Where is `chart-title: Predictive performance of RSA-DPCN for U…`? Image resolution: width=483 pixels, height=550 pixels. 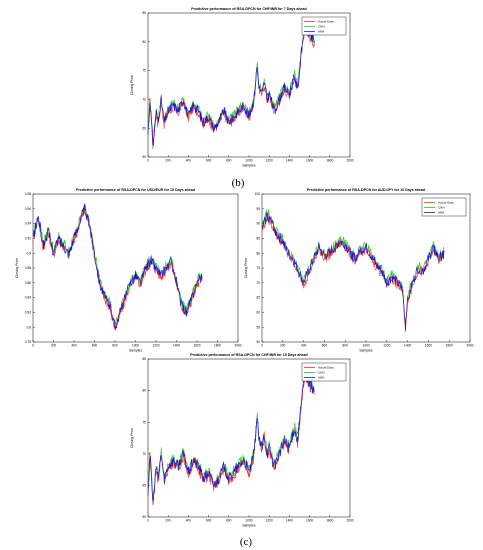 chart-title: Predictive performance of RSA-DPCN for U… is located at coordinates (135, 190).